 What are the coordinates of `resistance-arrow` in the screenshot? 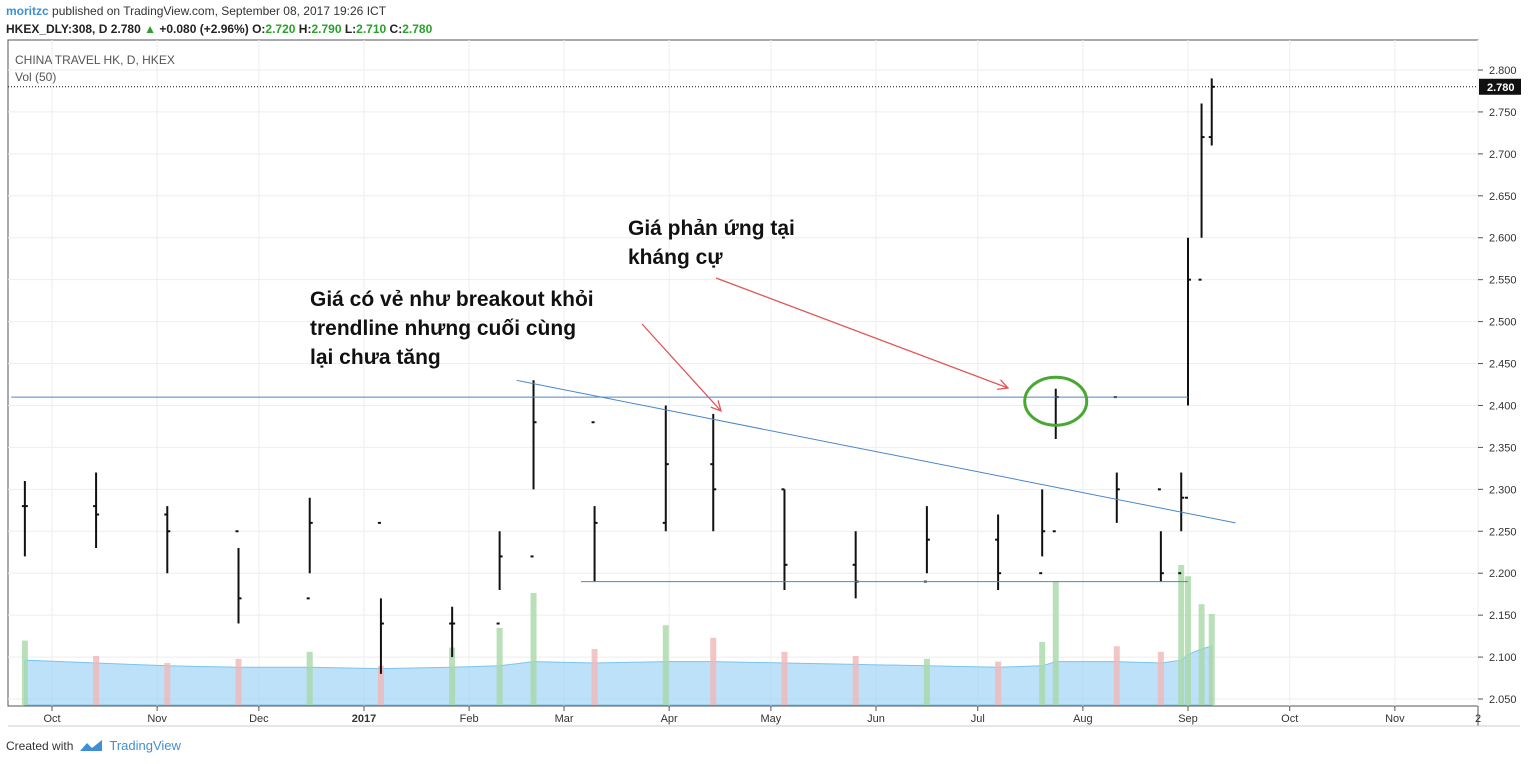 It's located at (862, 333).